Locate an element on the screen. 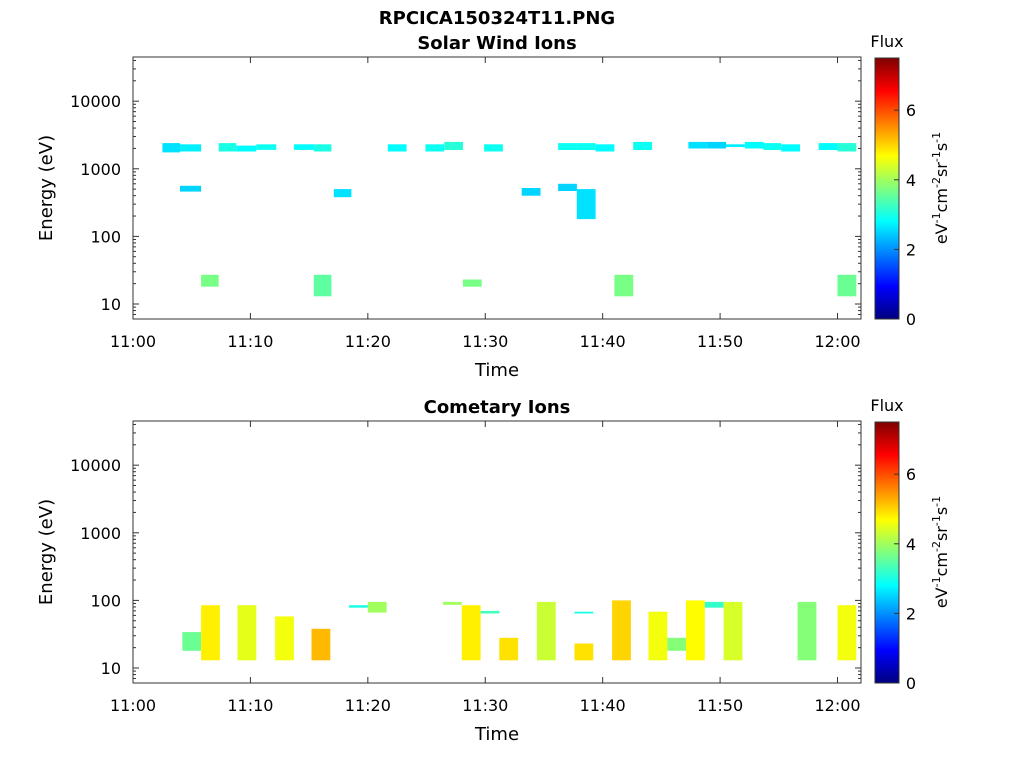  panel-title: Solar Wind Ions is located at coordinates (496, 43).